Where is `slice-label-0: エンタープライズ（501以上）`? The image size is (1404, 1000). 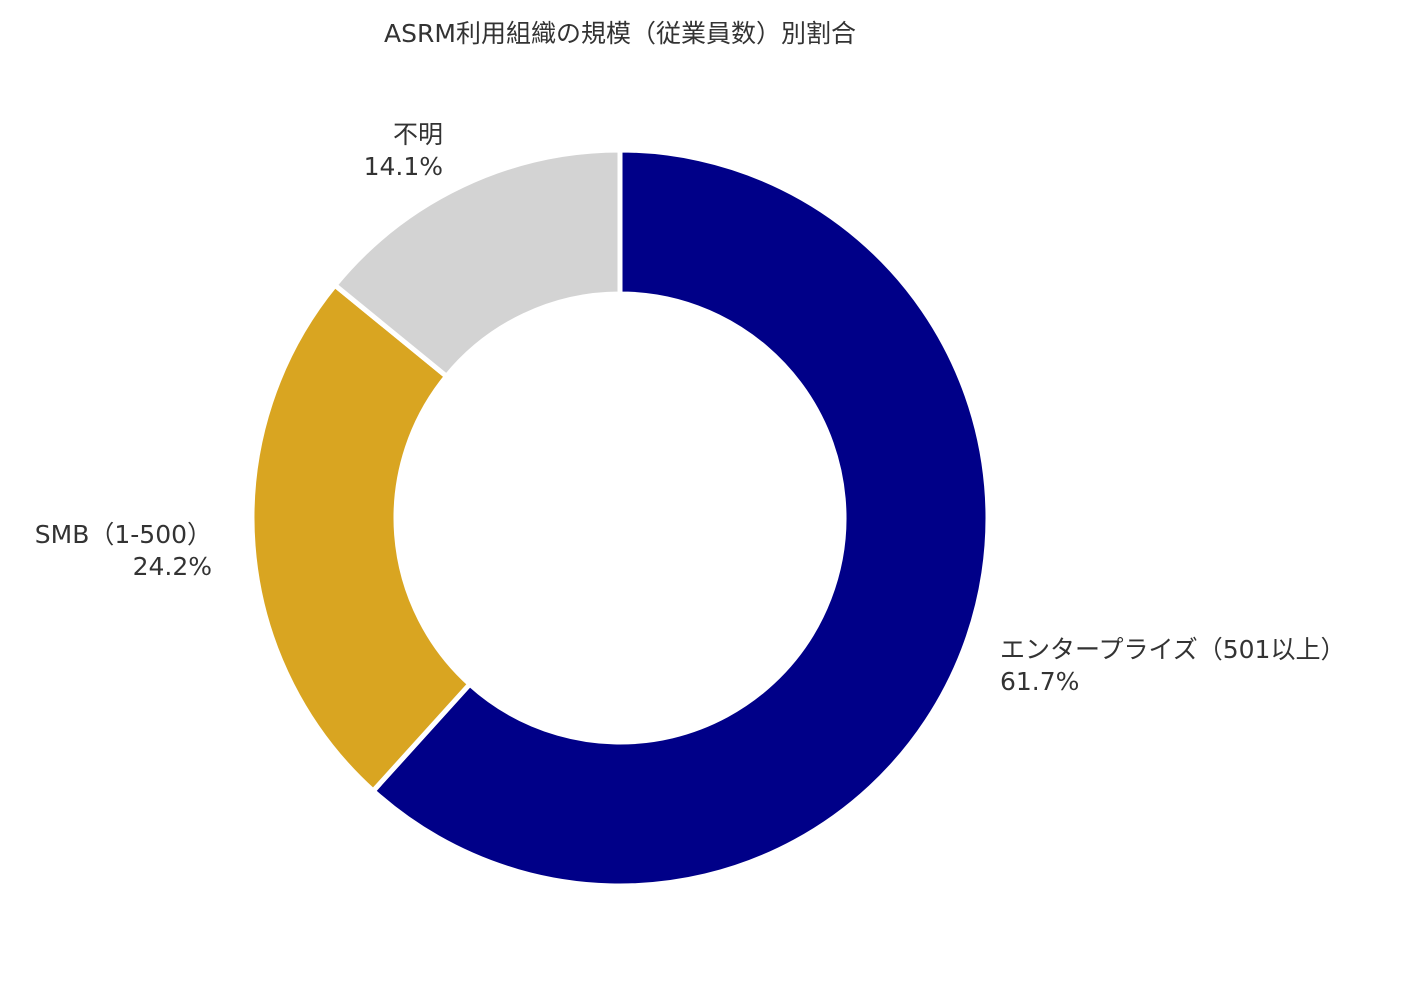 slice-label-0: エンタープライズ（501以上） is located at coordinates (1172, 649).